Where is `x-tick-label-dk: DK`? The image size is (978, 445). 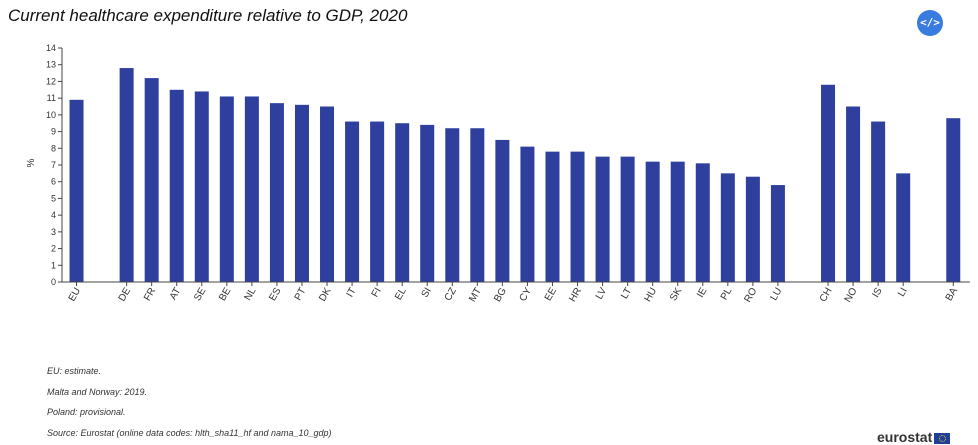
x-tick-label-dk: DK is located at coordinates (325, 295).